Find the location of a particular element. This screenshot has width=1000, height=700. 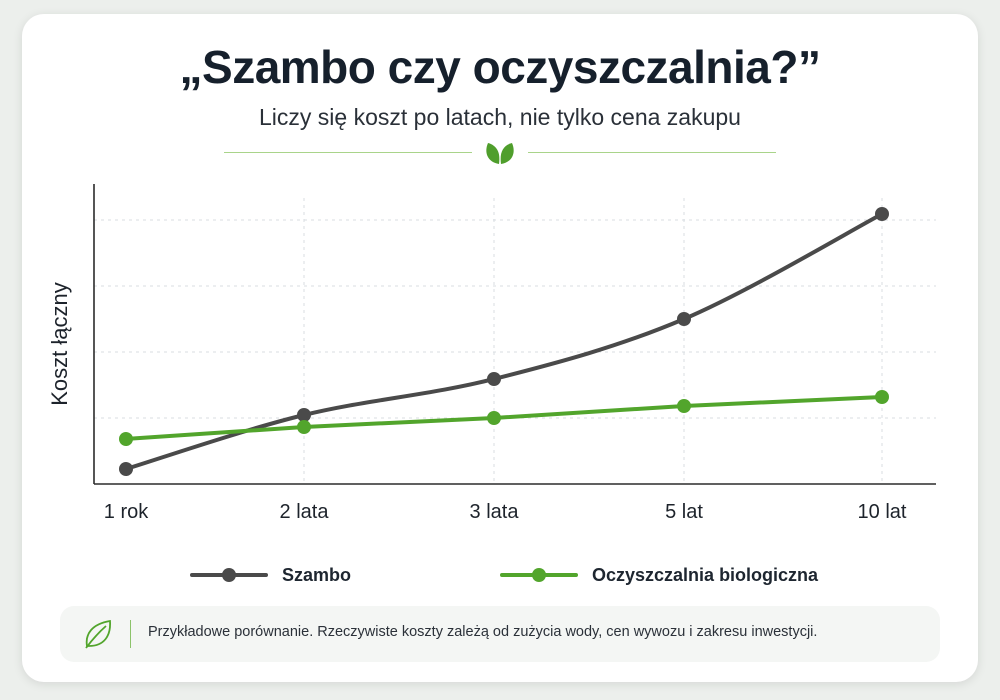

x-tick-label-4: 10 lat is located at coordinates (882, 512).